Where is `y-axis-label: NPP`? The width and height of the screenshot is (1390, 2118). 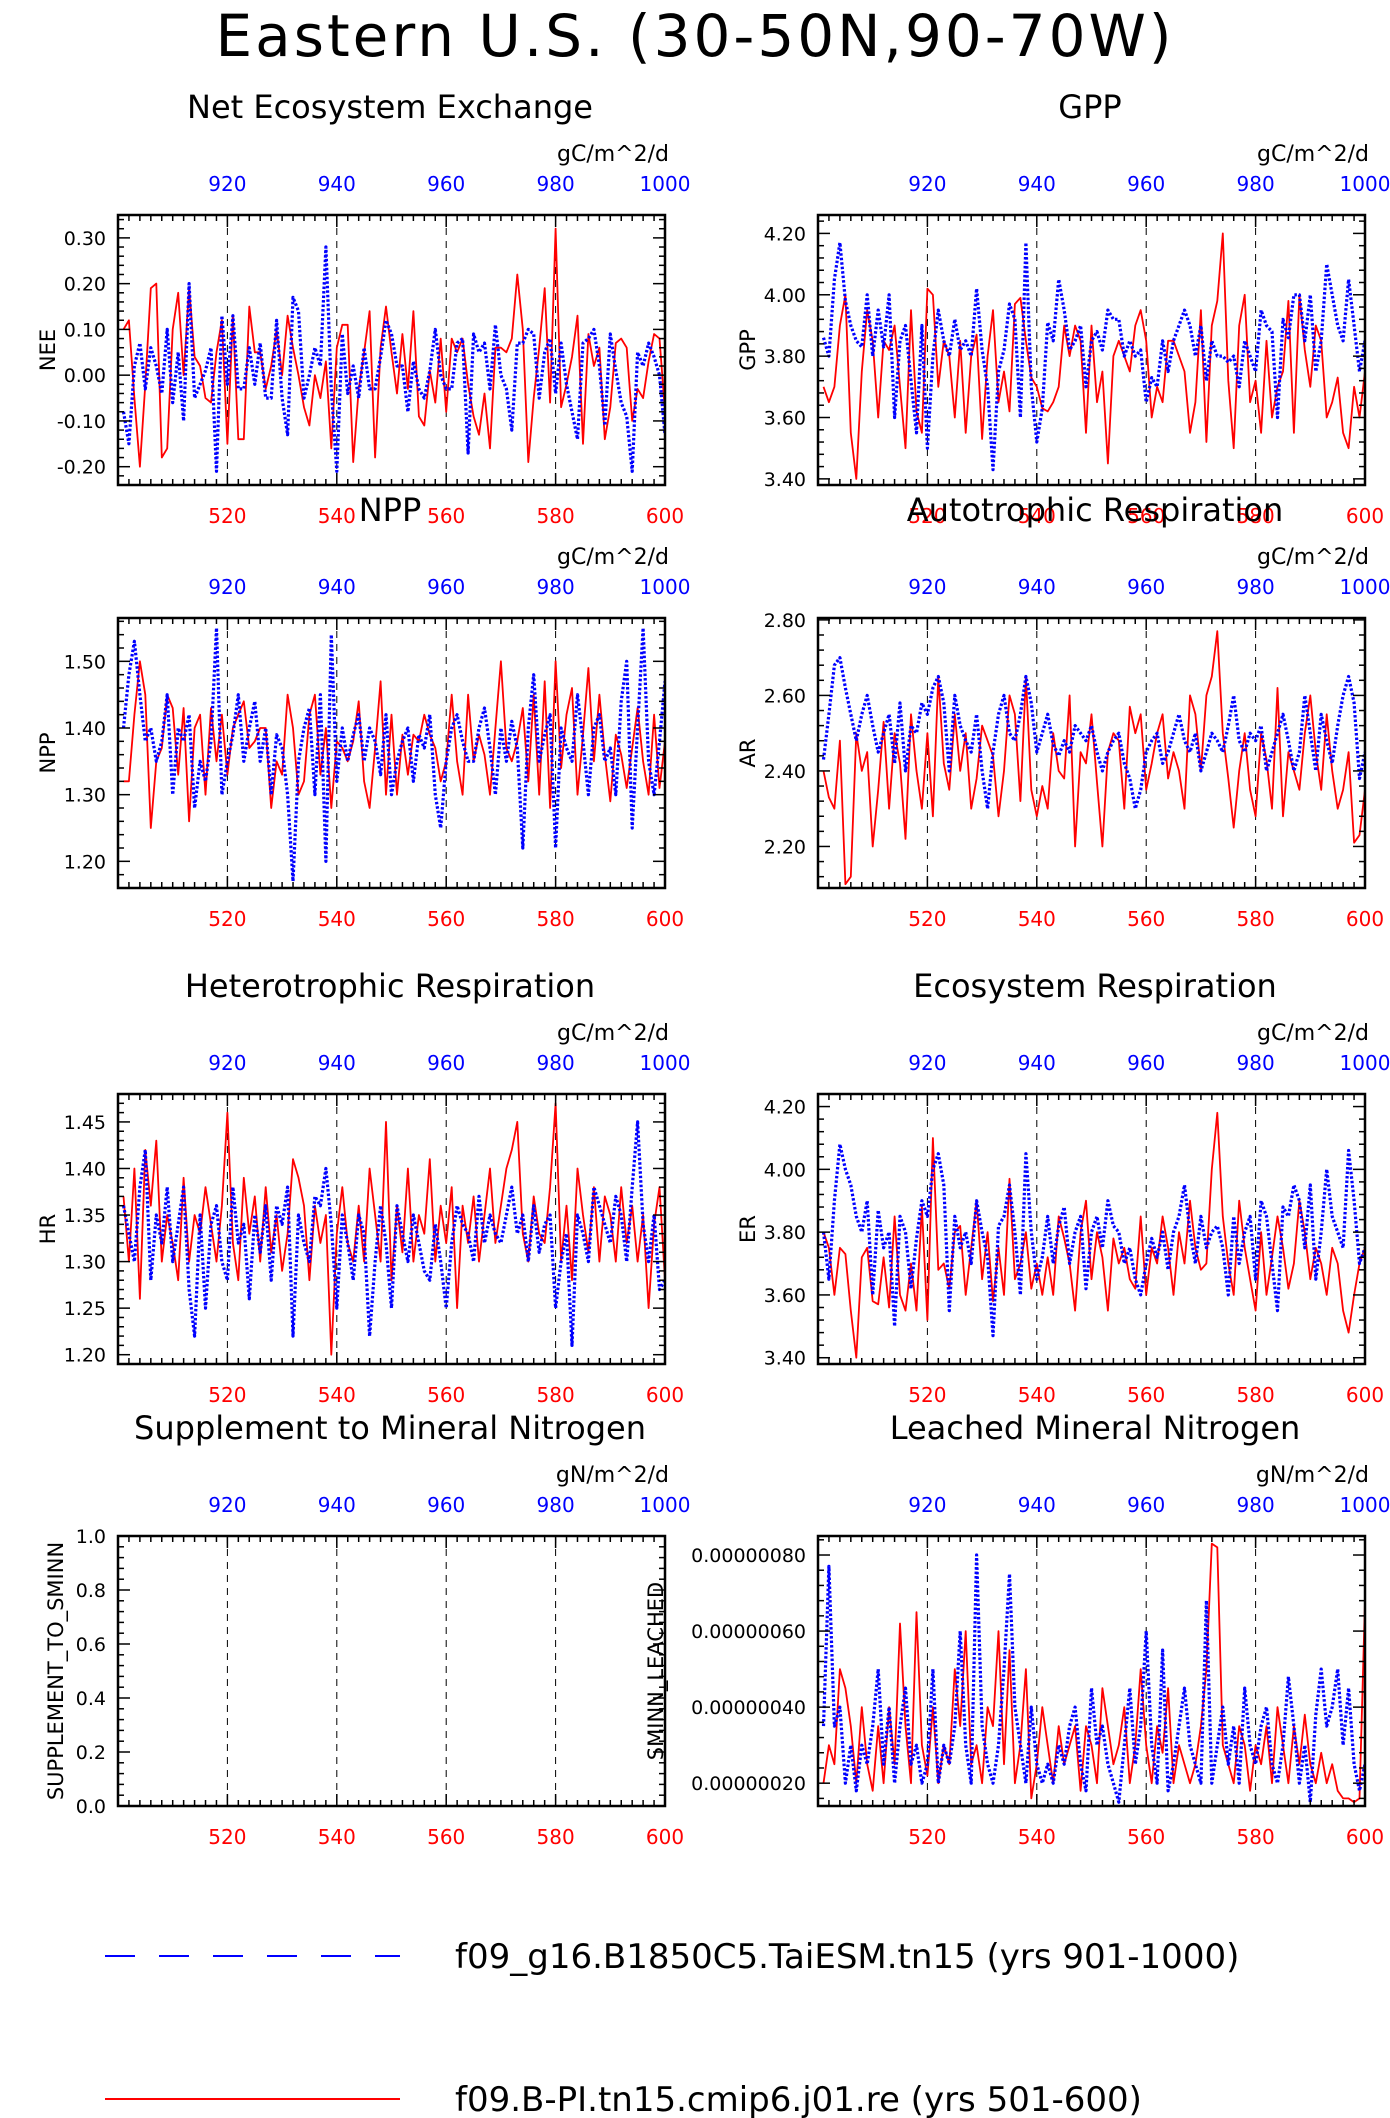 y-axis-label: NPP is located at coordinates (48, 752).